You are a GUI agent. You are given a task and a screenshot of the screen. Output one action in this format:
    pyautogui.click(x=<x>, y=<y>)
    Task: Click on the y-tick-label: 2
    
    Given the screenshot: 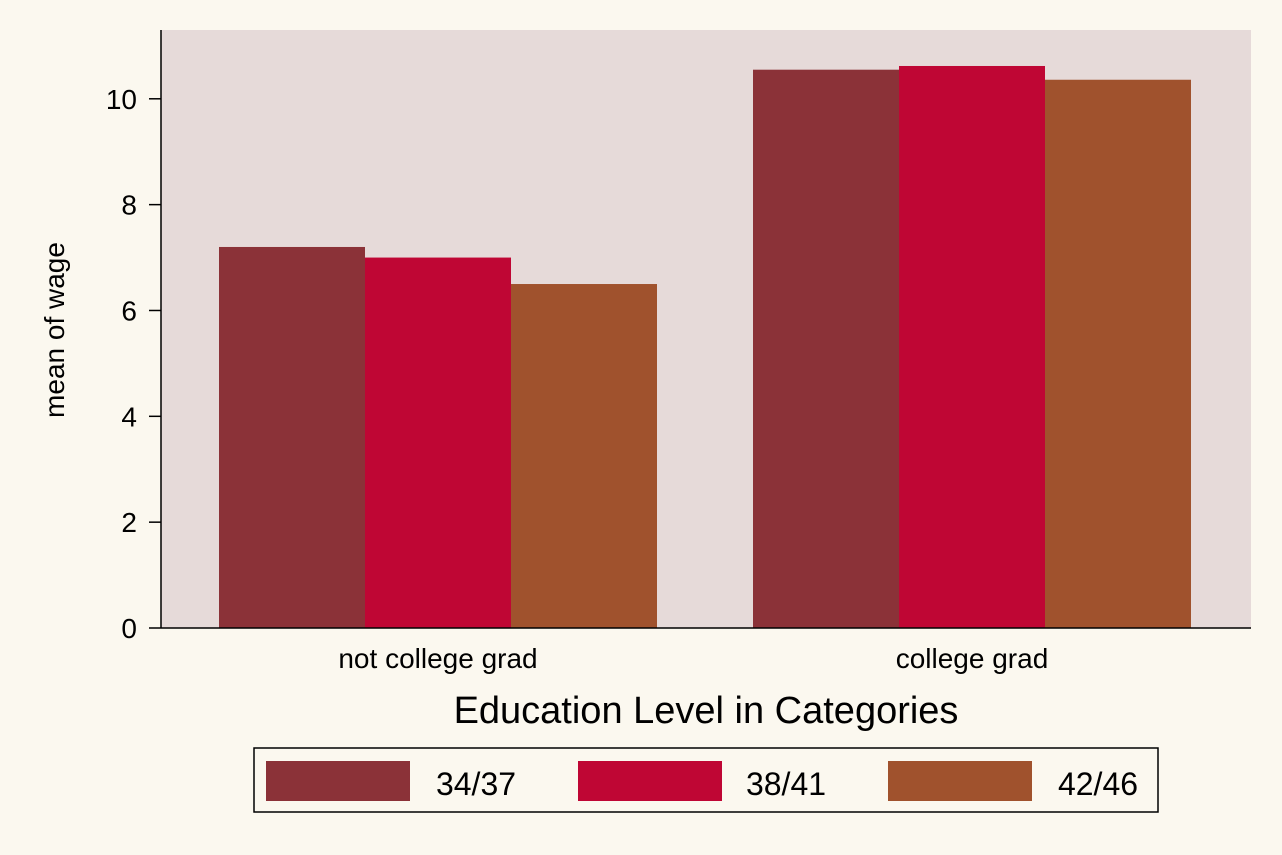 What is the action you would take?
    pyautogui.click(x=129, y=522)
    